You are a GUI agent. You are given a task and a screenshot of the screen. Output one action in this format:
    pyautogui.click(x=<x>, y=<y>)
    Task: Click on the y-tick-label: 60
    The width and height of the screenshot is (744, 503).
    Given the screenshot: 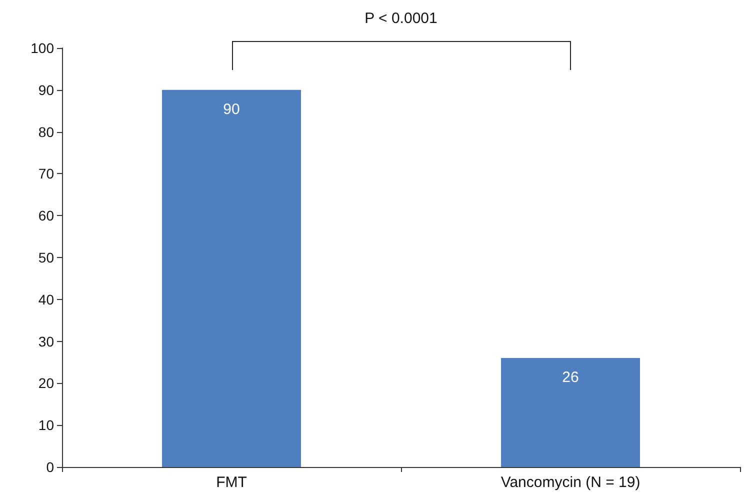 What is the action you would take?
    pyautogui.click(x=46, y=216)
    